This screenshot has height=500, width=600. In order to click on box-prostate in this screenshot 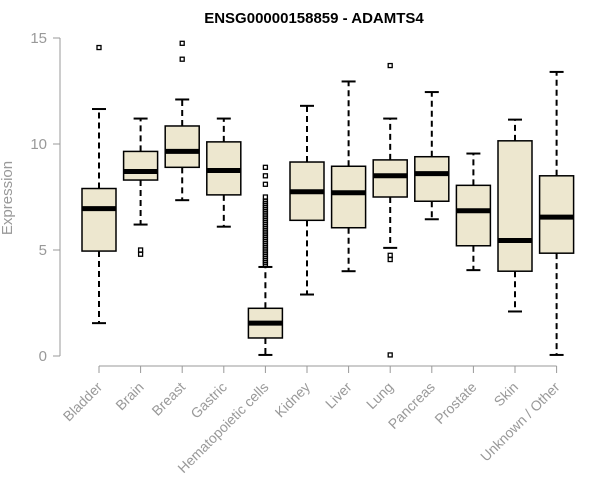, I will do `click(473, 212)`.